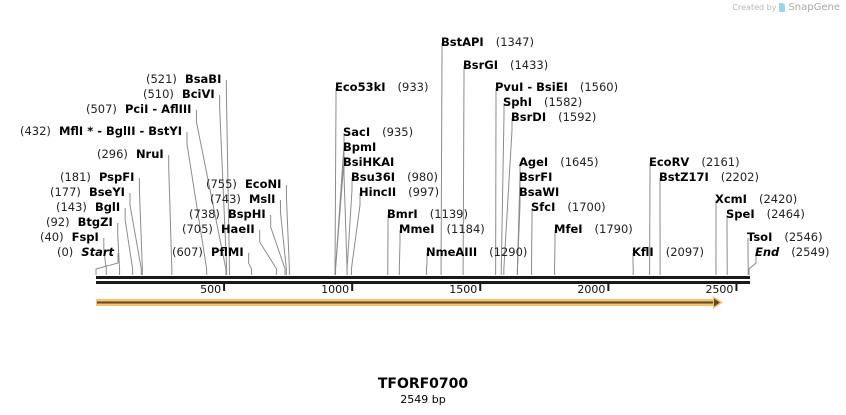 This screenshot has width=846, height=415. What do you see at coordinates (158, 109) in the screenshot?
I see `site-name: PciI - AflIII` at bounding box center [158, 109].